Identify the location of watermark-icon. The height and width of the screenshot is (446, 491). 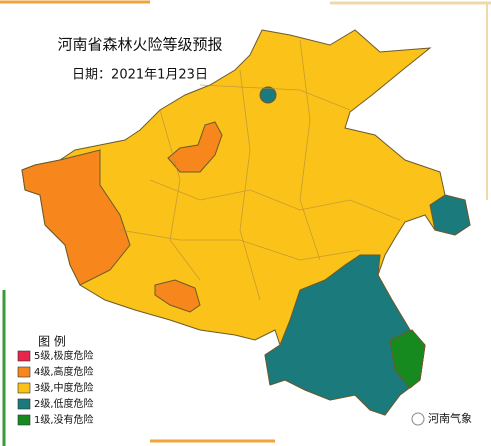
(418, 419).